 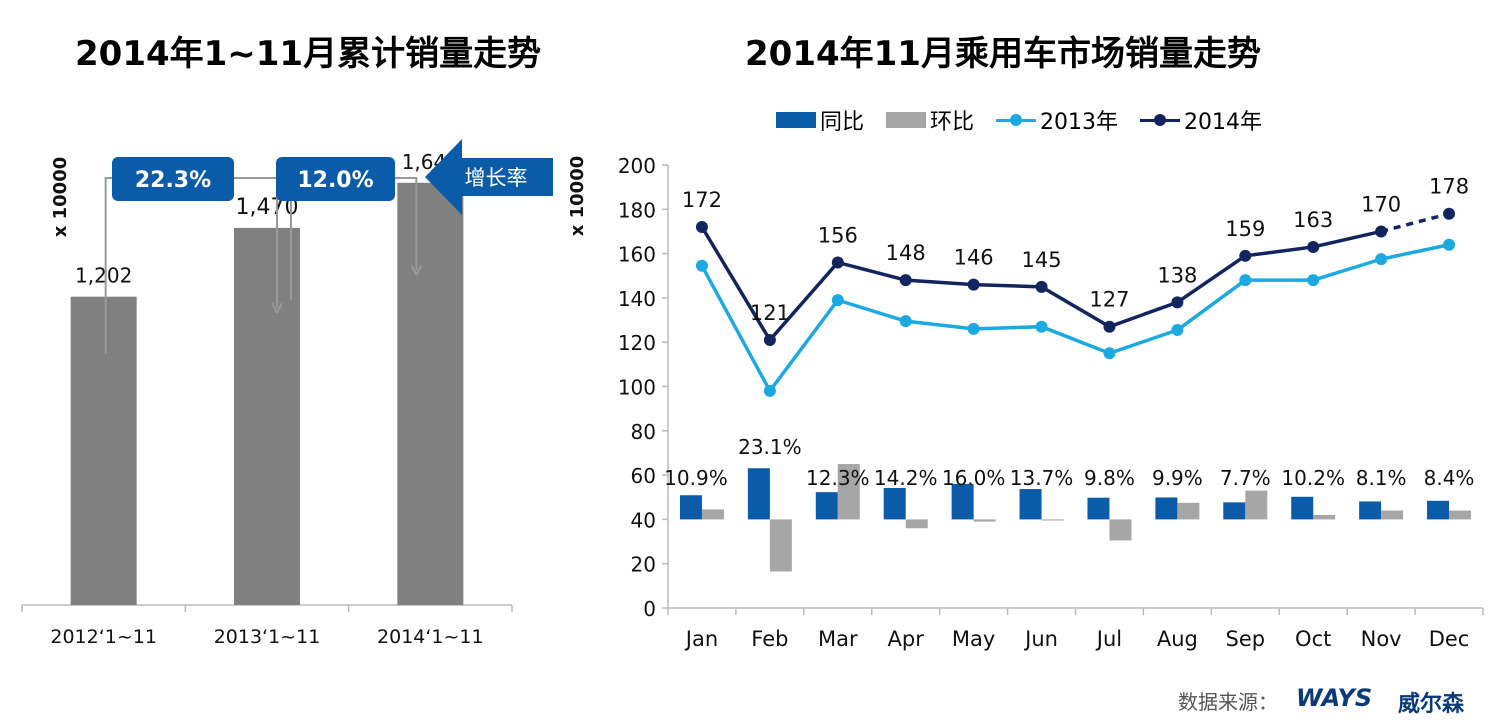 I want to click on legend-swatch-2014, so click(x=1160, y=120).